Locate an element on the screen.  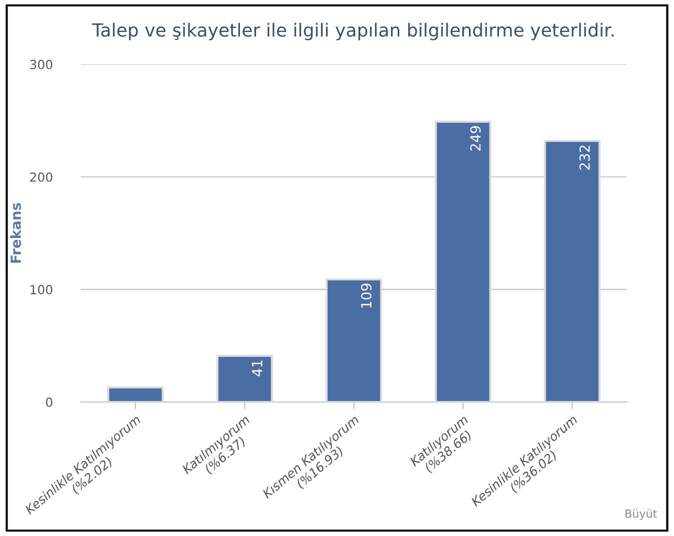
chart-title: Talep ve şikayetler ile ilgili yapılan bilgilendirme yeterlidir. is located at coordinates (353, 31).